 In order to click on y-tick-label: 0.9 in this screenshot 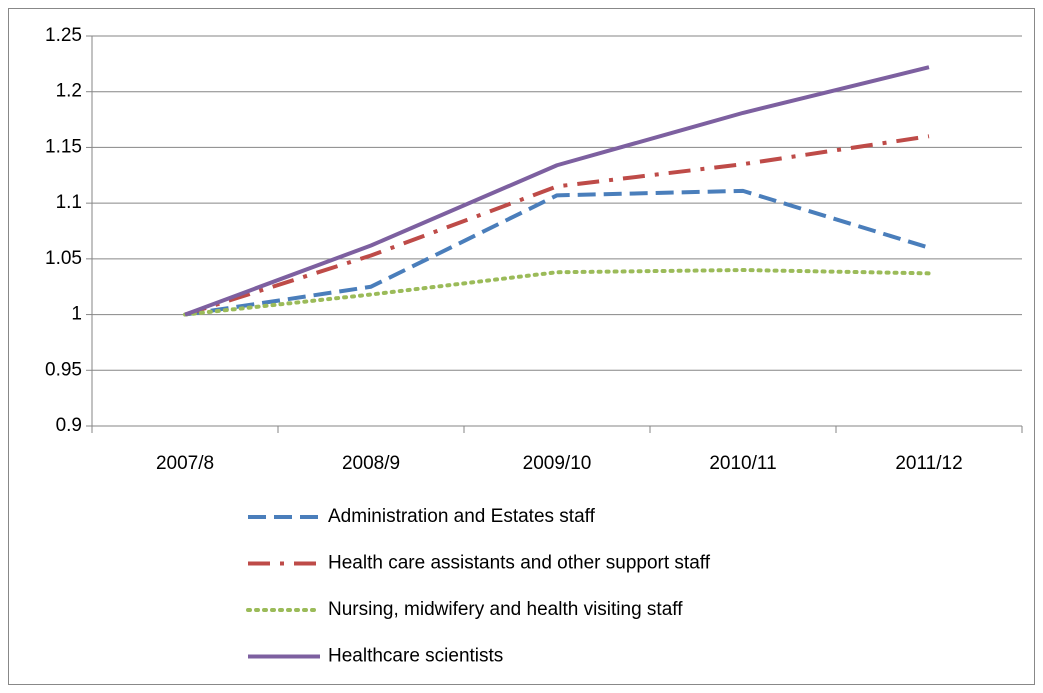, I will do `click(69, 425)`.